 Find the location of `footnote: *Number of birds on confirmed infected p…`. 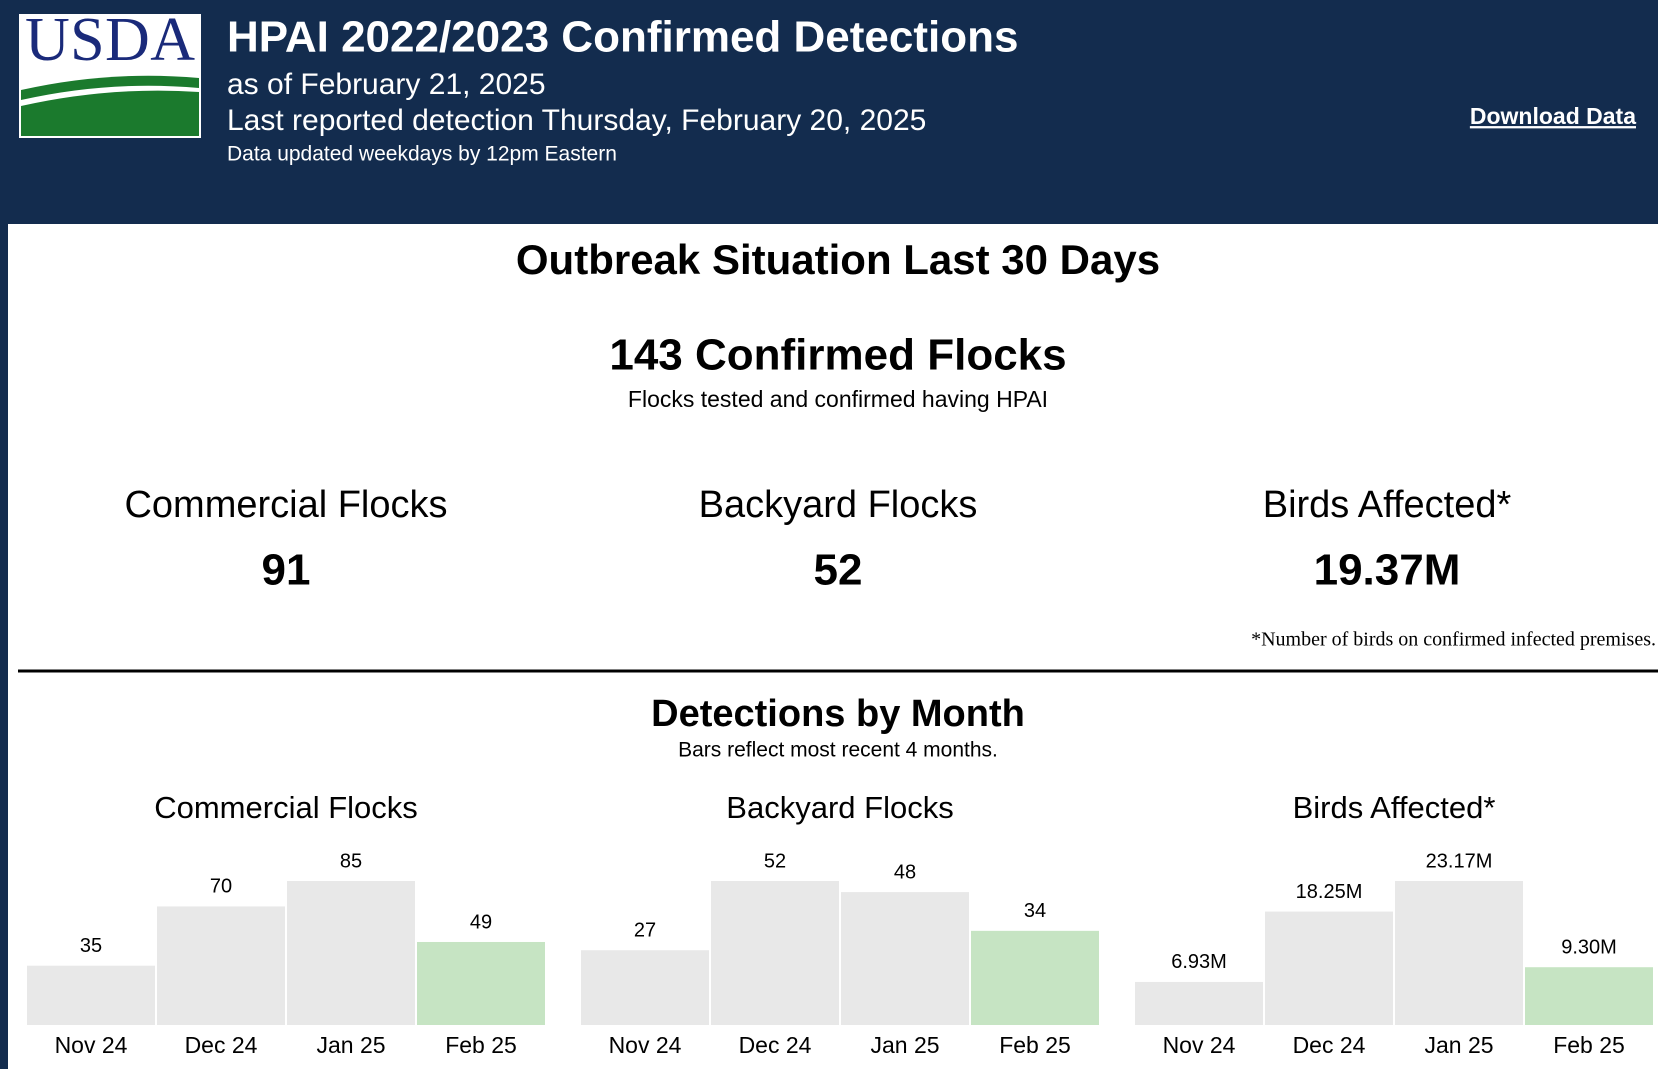

footnote: *Number of birds on confirmed infected p… is located at coordinates (1453, 640).